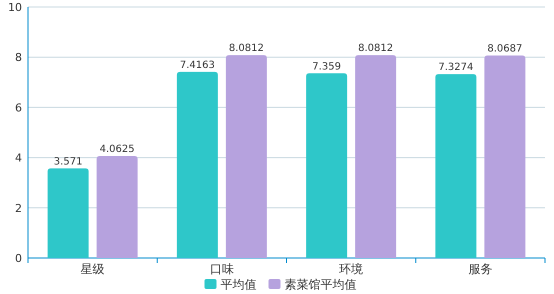  What do you see at coordinates (18, 208) in the screenshot?
I see `y-tick-label: 2` at bounding box center [18, 208].